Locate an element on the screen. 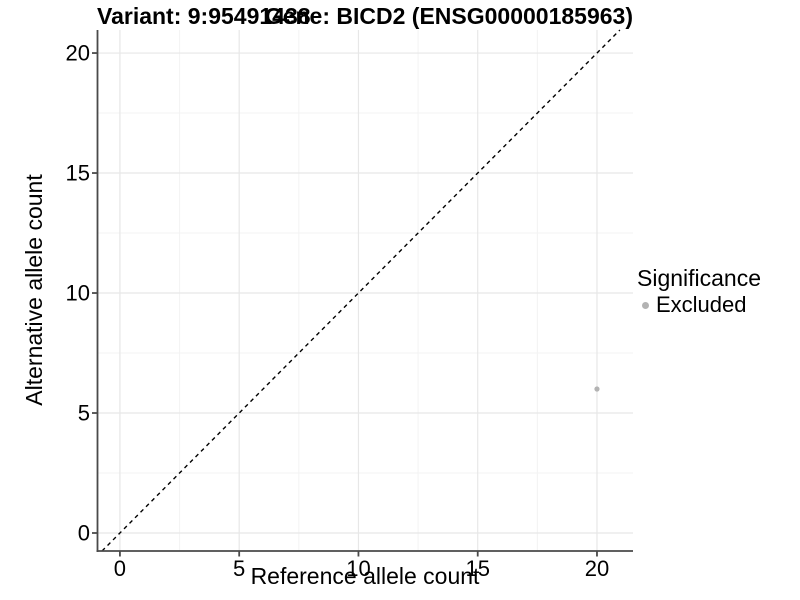  excluded-point-icon is located at coordinates (646, 305).